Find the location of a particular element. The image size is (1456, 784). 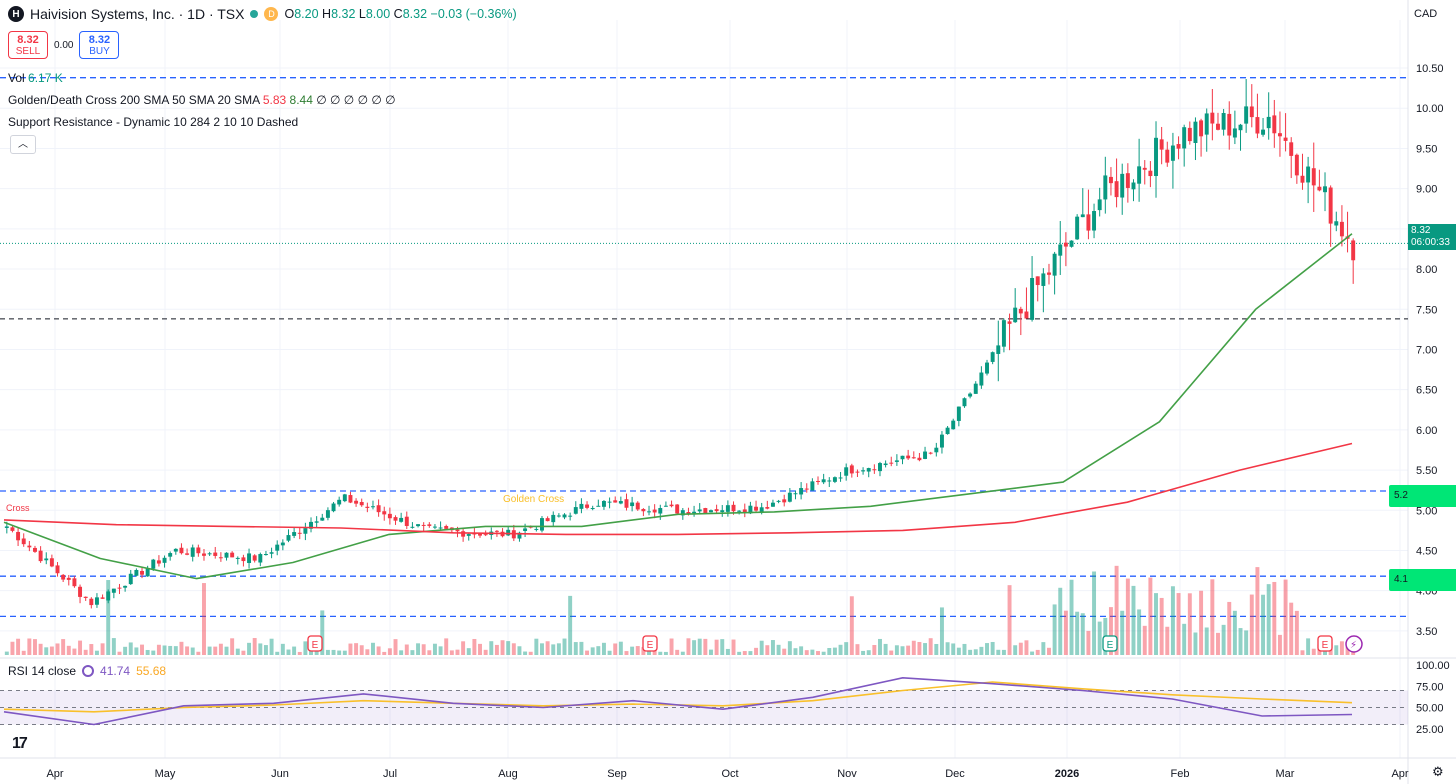

time-tick-label: Jun is located at coordinates (280, 774).